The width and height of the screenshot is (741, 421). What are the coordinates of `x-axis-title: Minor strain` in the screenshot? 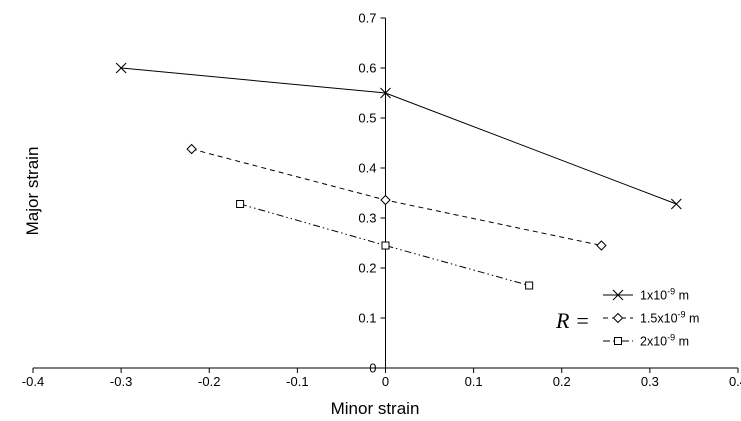 It's located at (375, 408).